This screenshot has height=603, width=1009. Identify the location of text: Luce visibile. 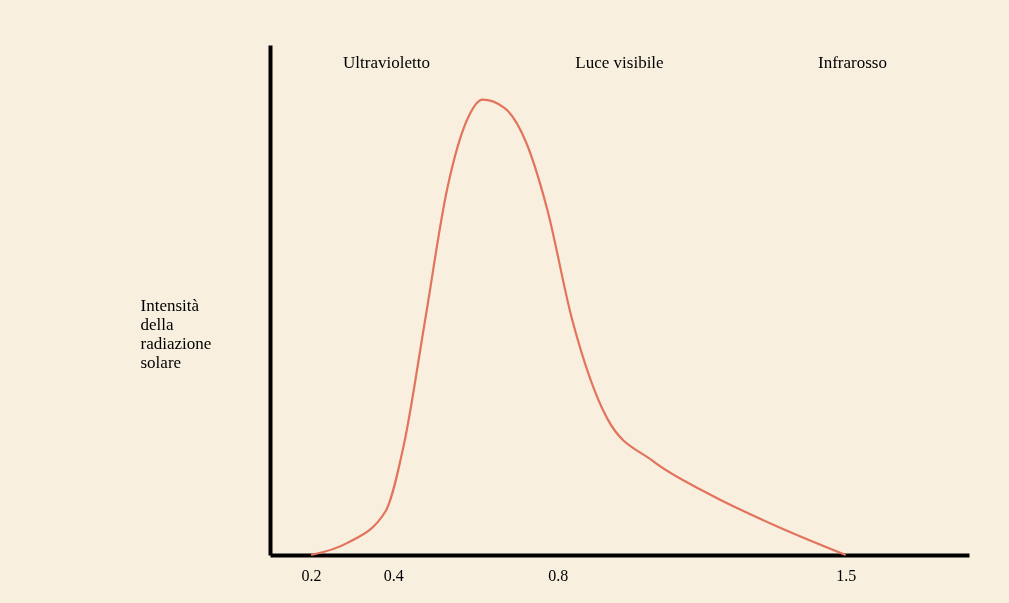
(619, 62).